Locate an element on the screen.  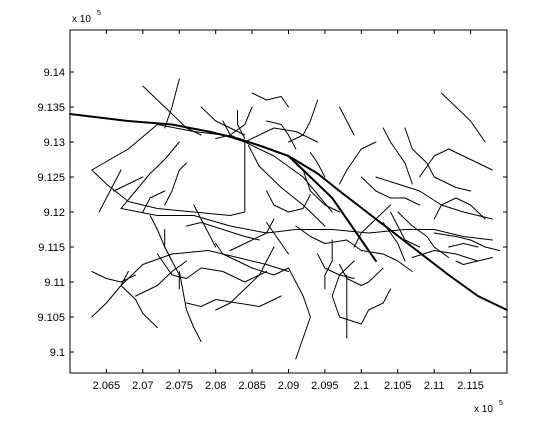
x-tick-label: 2.085 is located at coordinates (252, 386).